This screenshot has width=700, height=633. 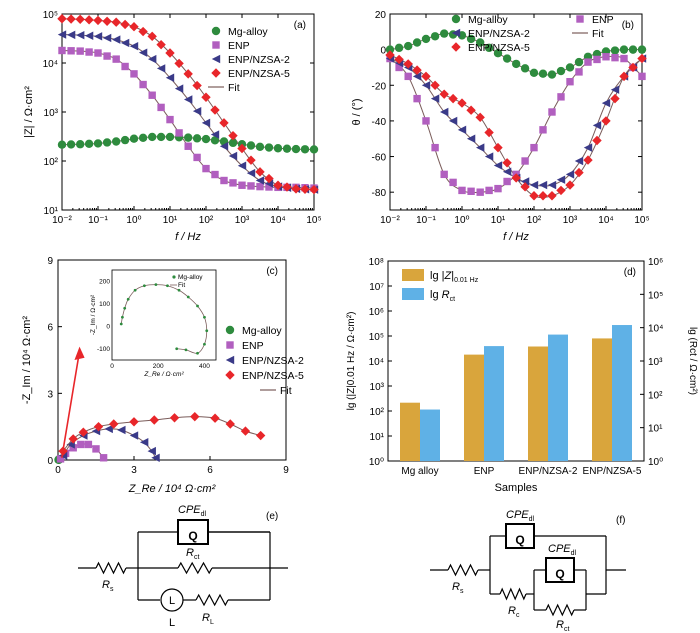 What do you see at coordinates (259, 60) in the screenshot?
I see `legend-label: ENP/NZSA-2` at bounding box center [259, 60].